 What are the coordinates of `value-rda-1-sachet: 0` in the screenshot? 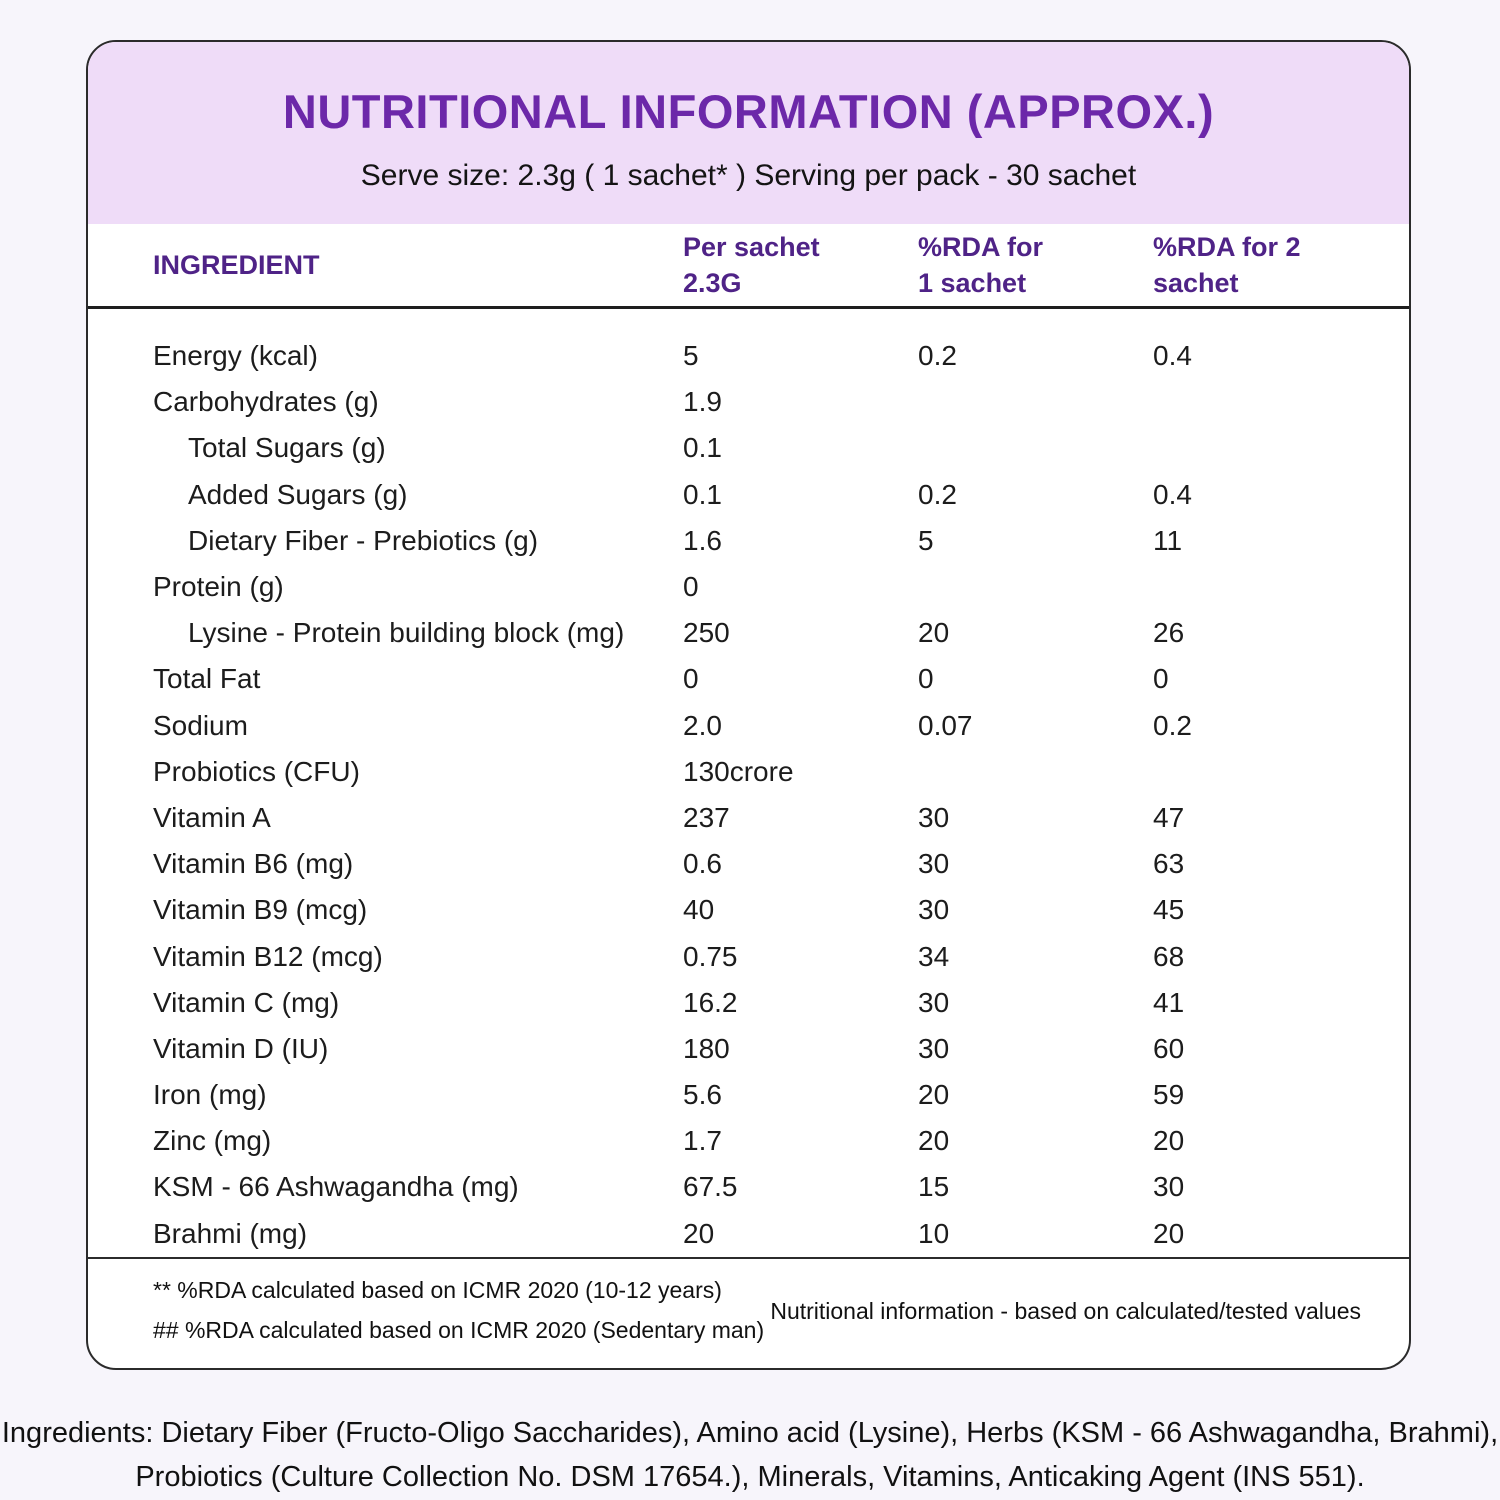 It's located at (926, 679).